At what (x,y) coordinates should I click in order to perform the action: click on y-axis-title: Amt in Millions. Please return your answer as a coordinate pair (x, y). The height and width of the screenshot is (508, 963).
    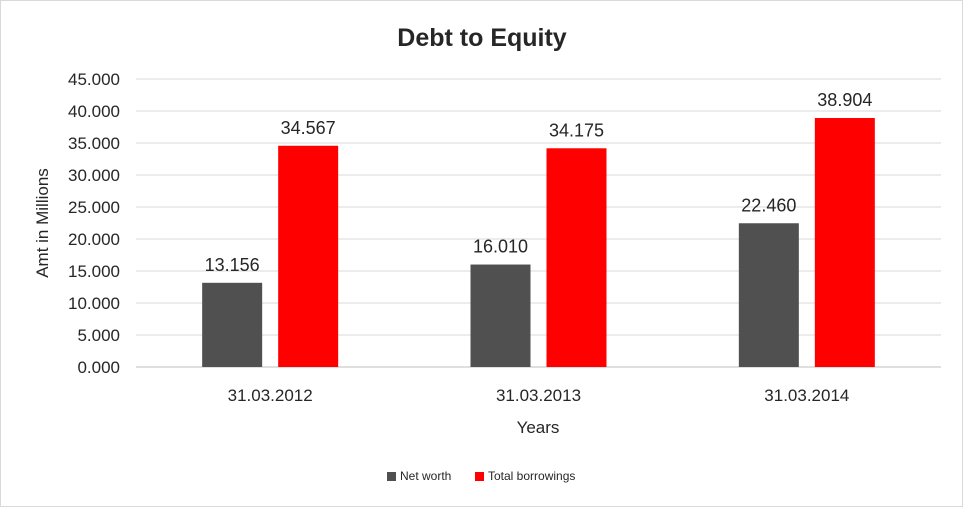
    Looking at the image, I should click on (42, 223).